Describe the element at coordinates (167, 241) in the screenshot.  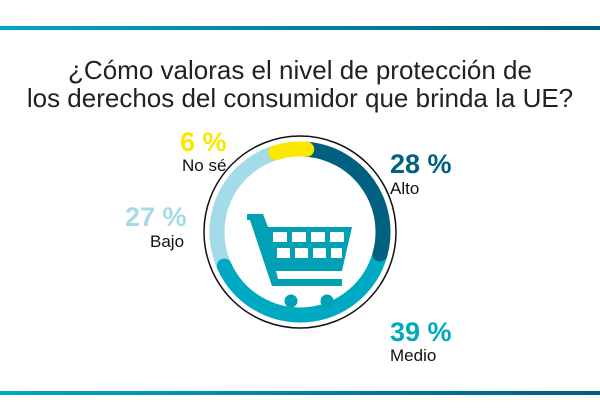
I see `category-label-bajo: Bajo` at that location.